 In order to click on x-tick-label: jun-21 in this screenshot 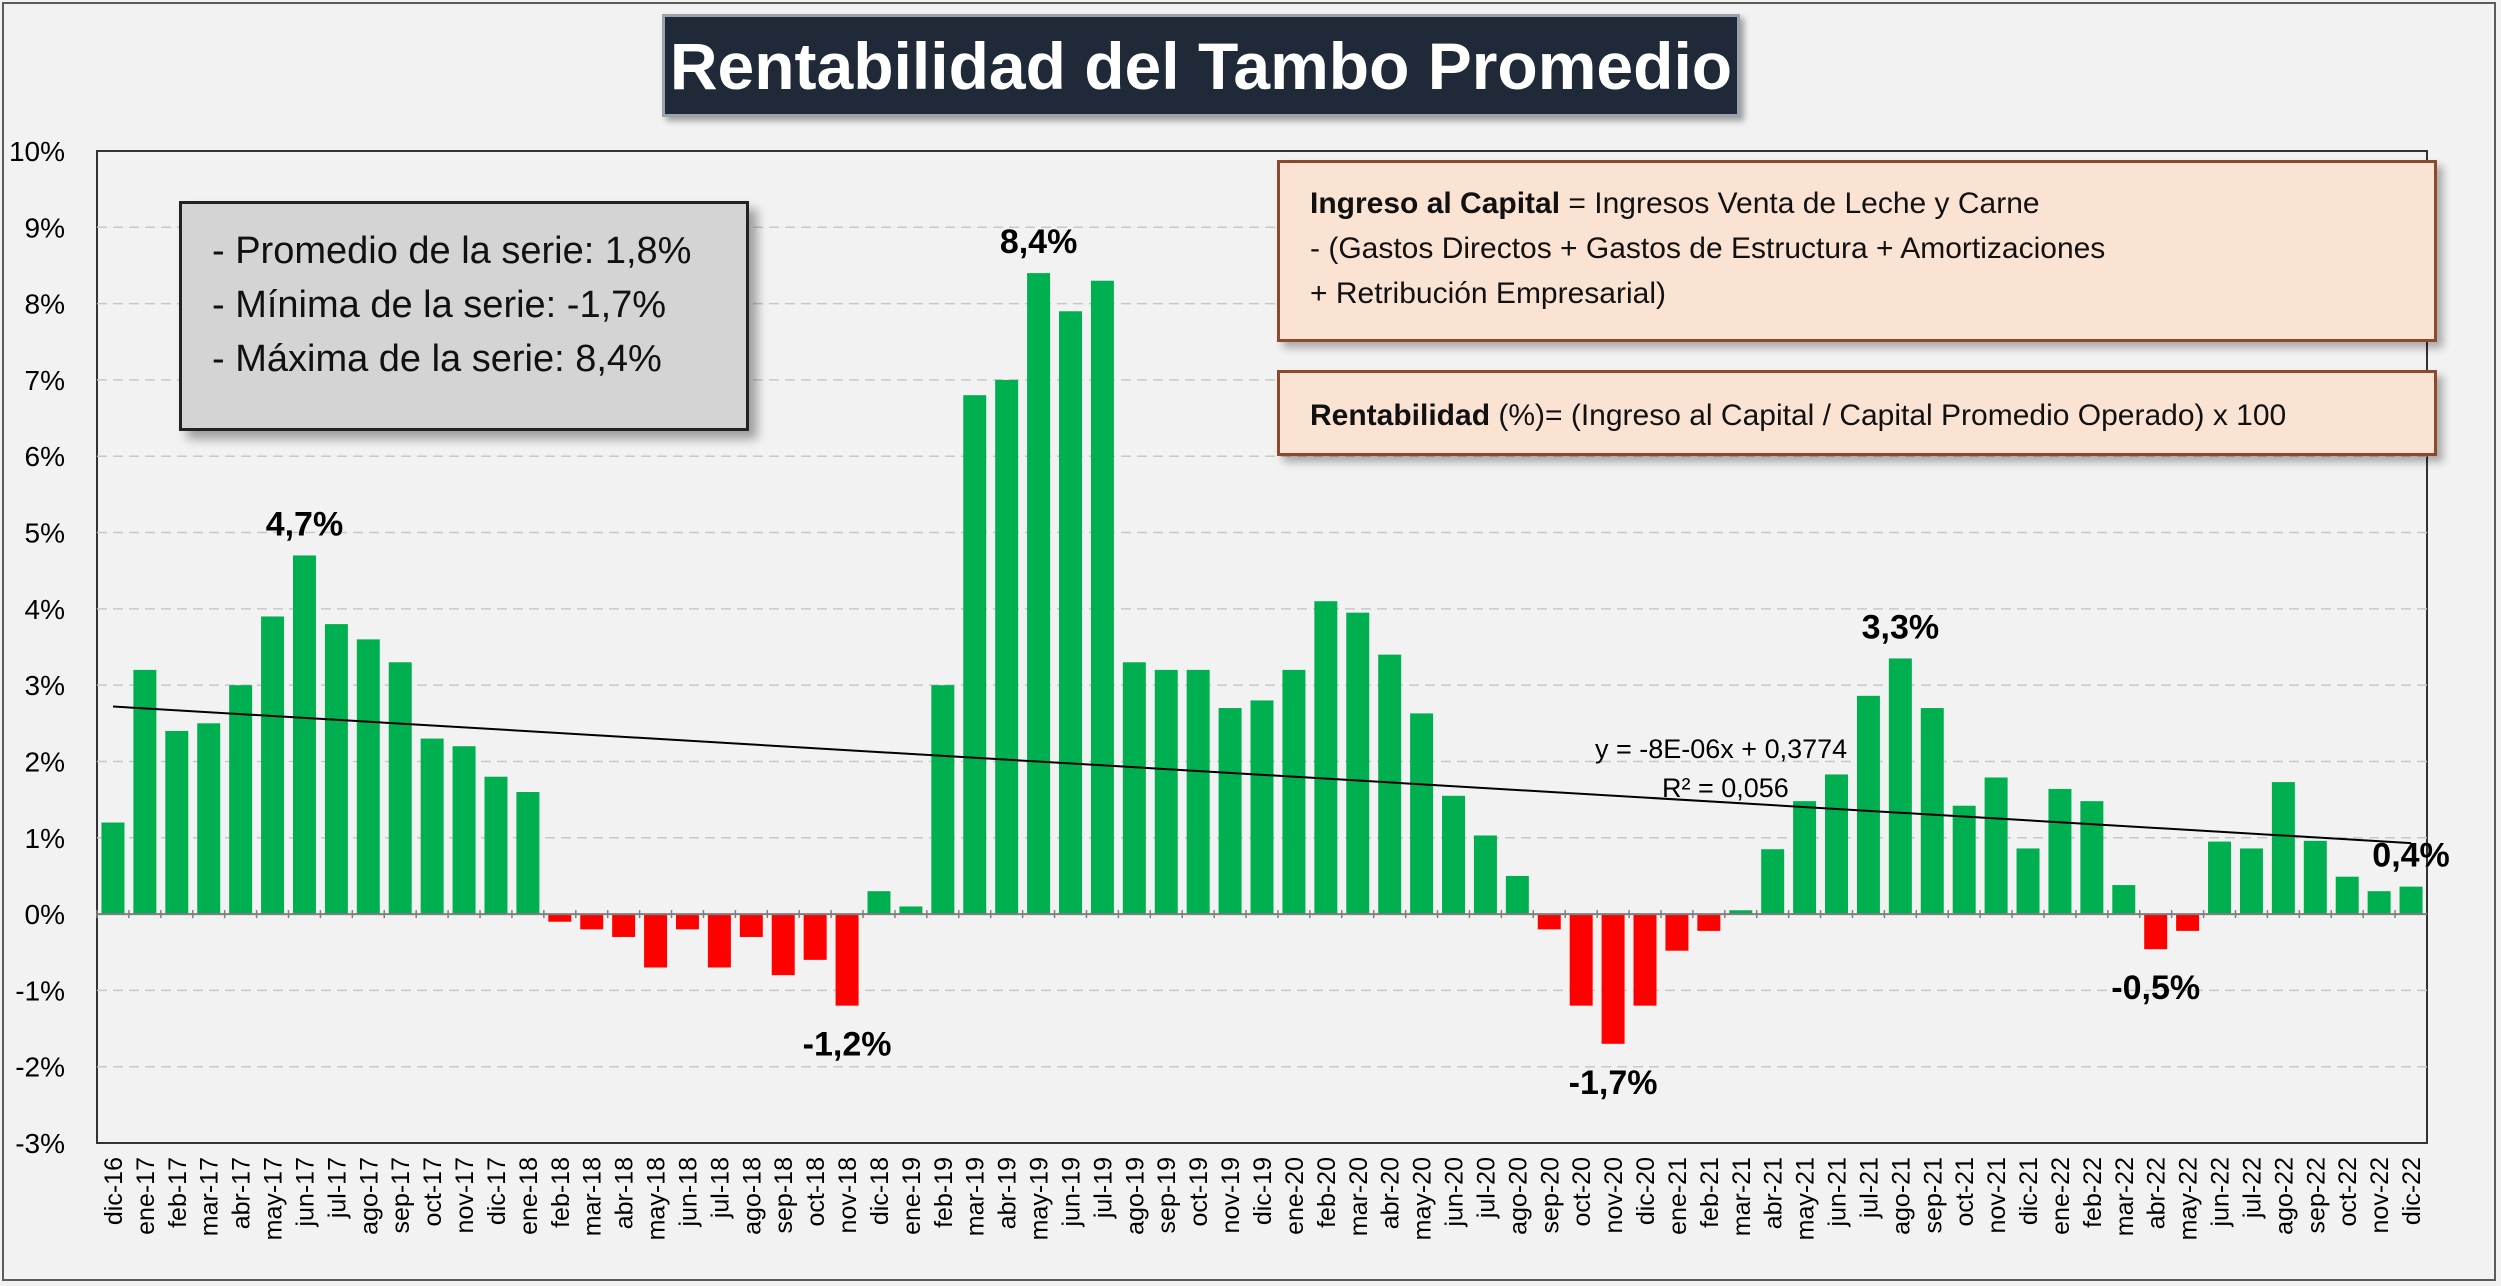, I will do `click(1838, 1192)`.